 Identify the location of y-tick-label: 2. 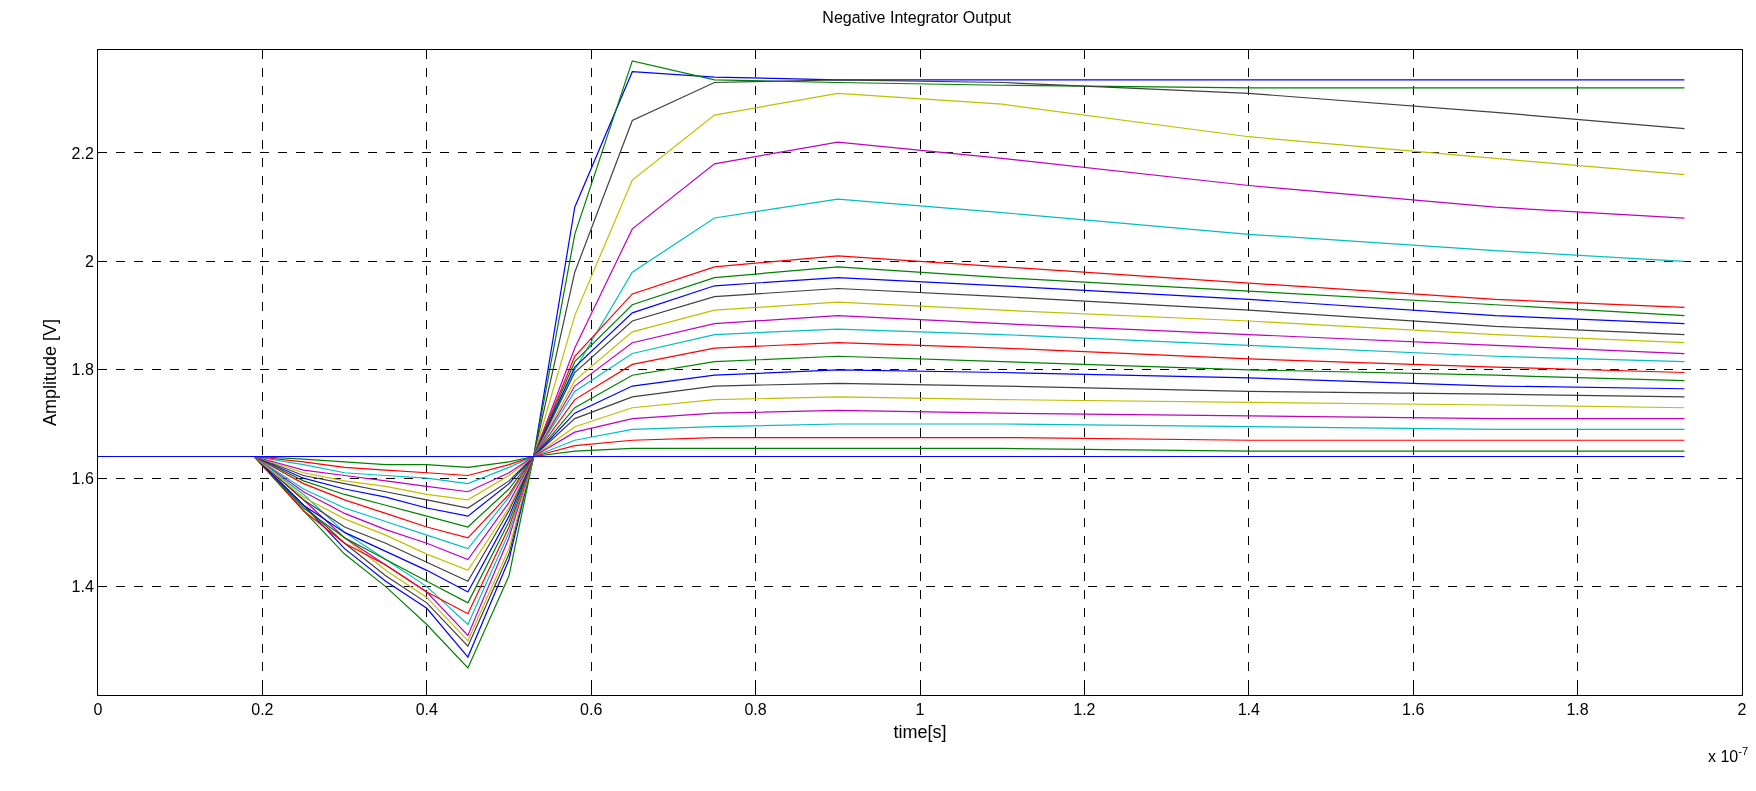
(89, 261).